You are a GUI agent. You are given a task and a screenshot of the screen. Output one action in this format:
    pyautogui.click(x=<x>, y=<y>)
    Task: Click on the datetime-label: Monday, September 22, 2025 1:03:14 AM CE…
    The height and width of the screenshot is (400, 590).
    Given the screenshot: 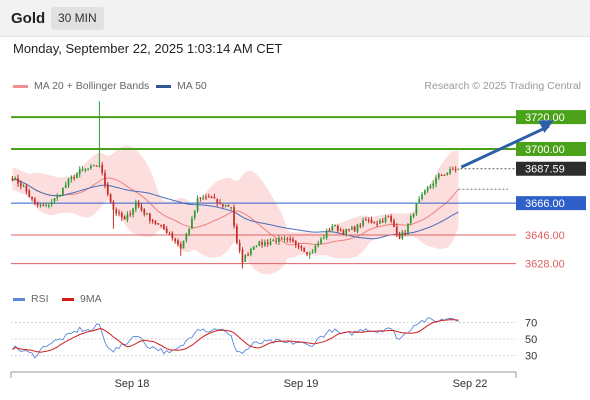 What is the action you would take?
    pyautogui.click(x=148, y=48)
    